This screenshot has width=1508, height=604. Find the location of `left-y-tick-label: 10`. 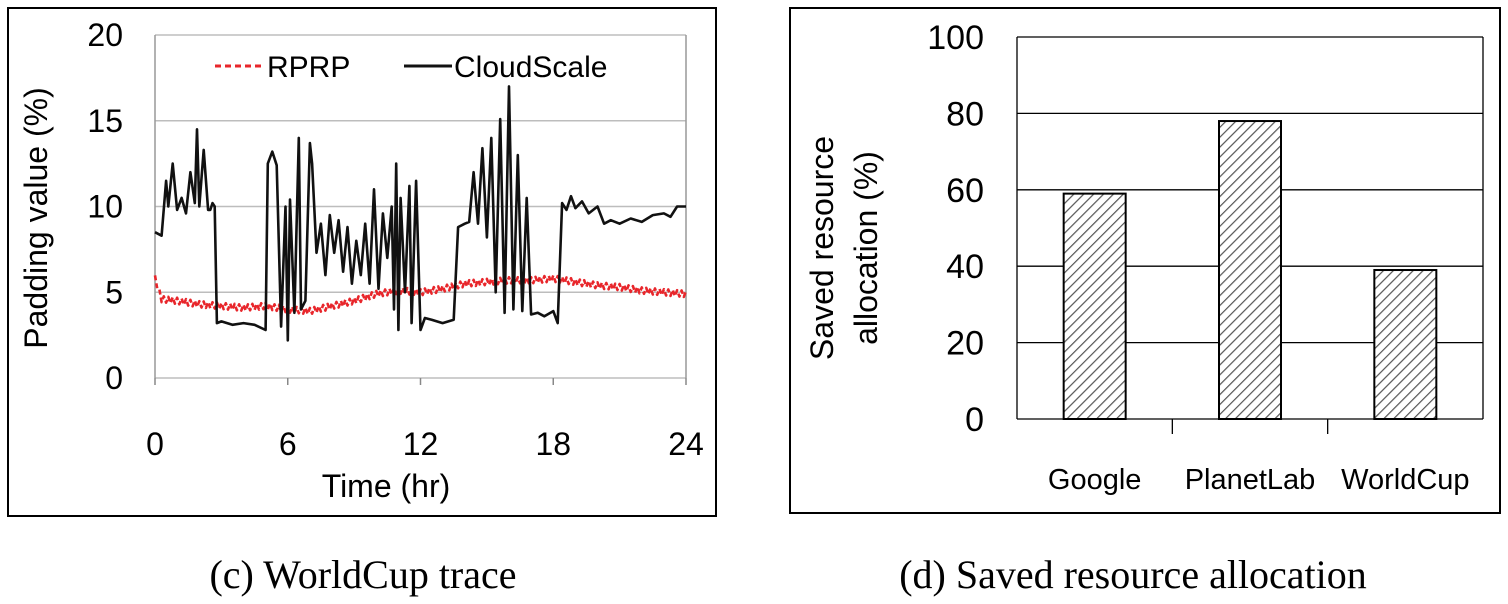

left-y-tick-label: 10 is located at coordinates (105, 207).